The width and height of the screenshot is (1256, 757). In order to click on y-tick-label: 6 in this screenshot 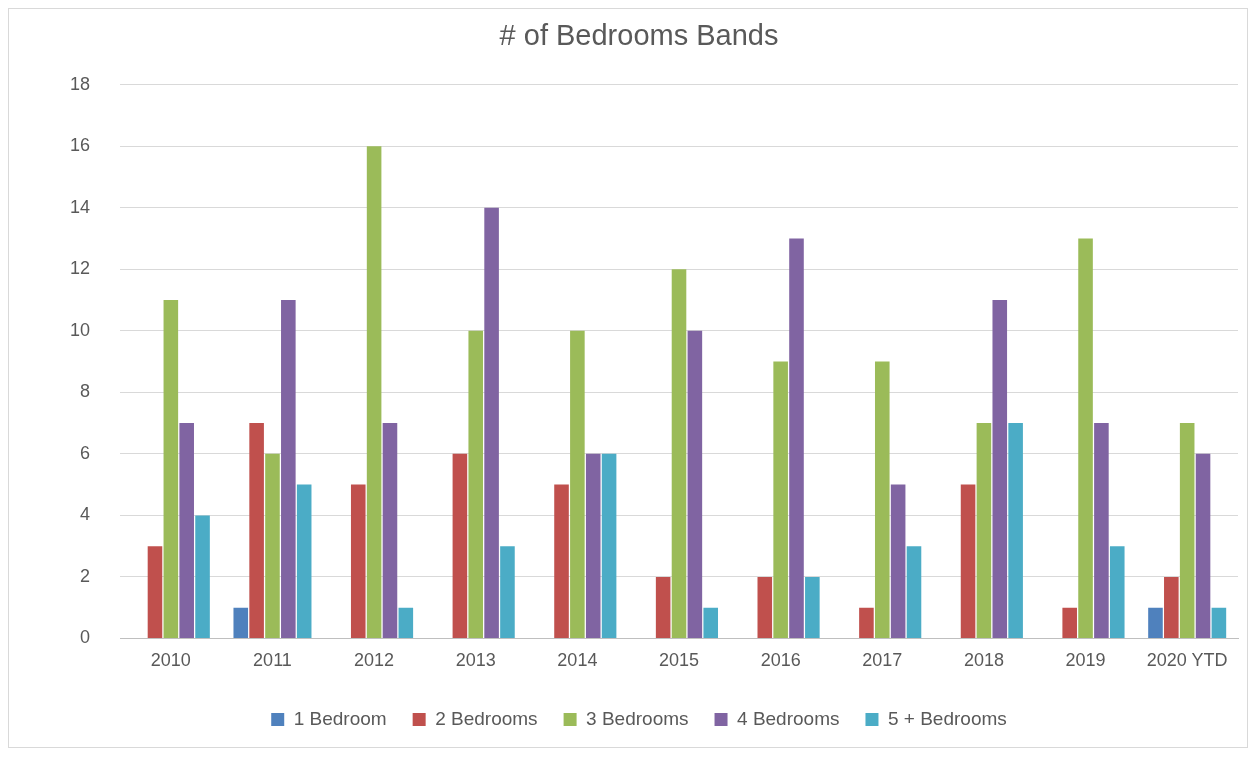, I will do `click(85, 452)`.